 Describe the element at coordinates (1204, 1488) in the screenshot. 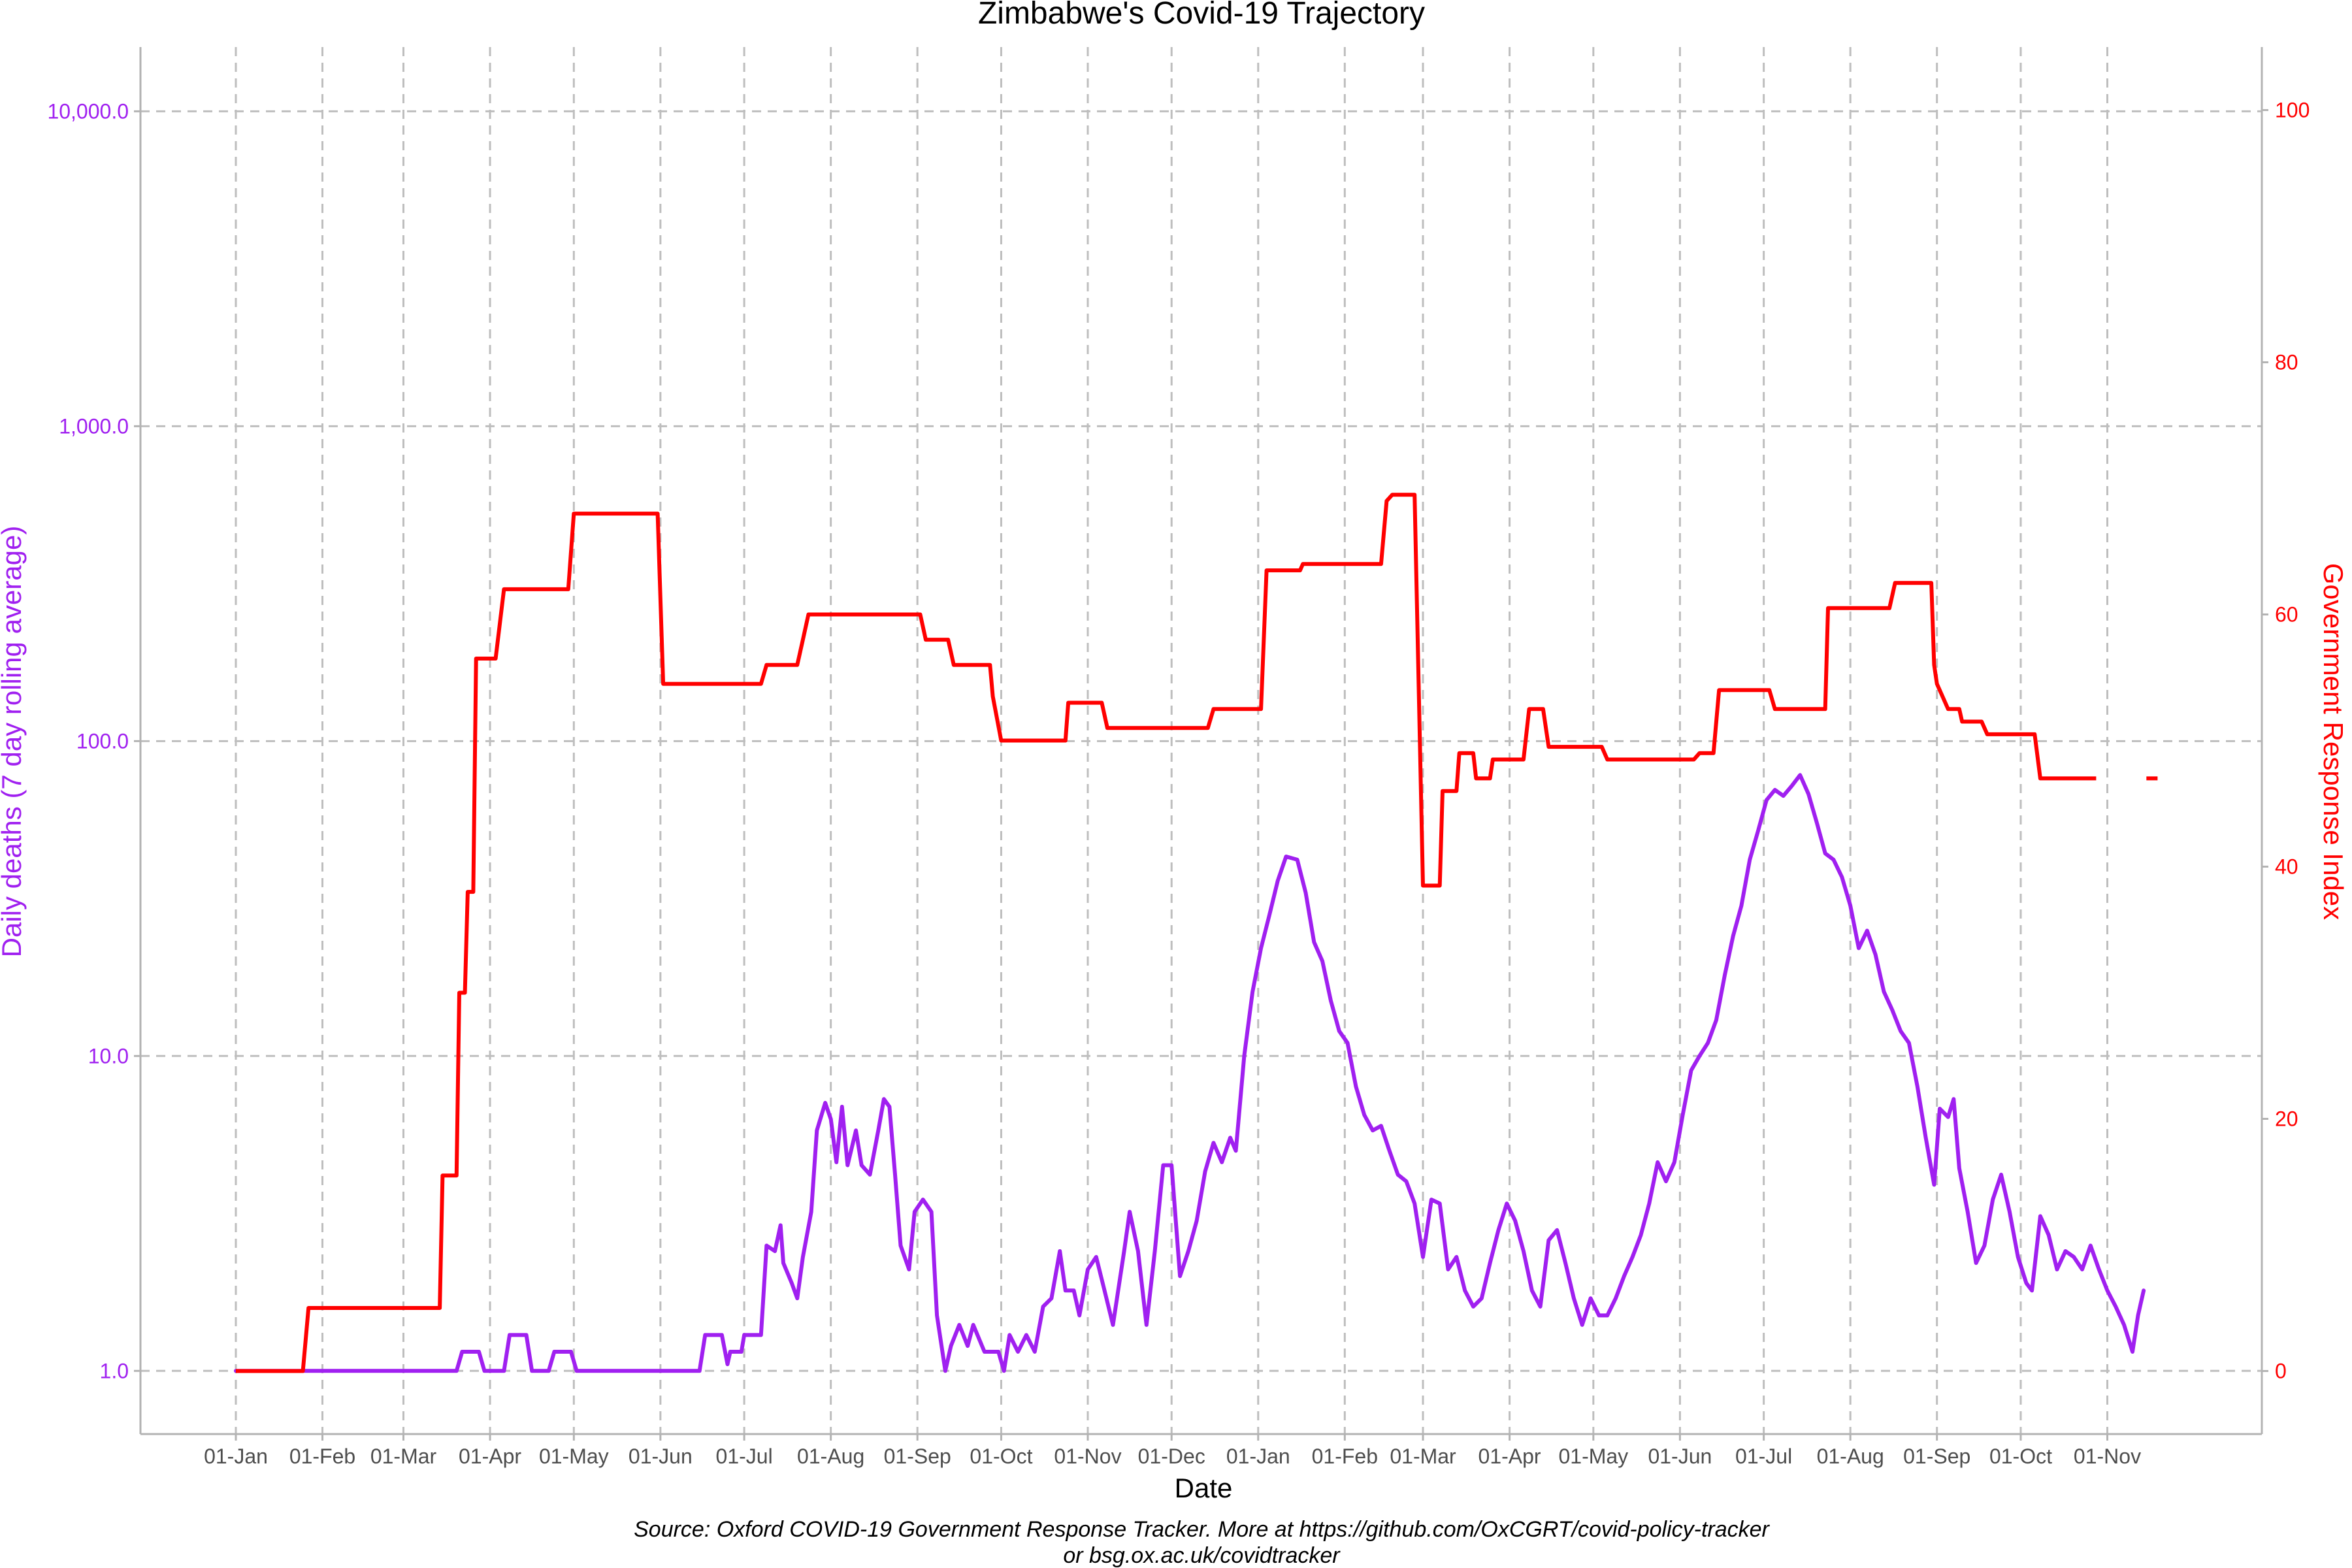

I see `x-axis-title: Date` at that location.